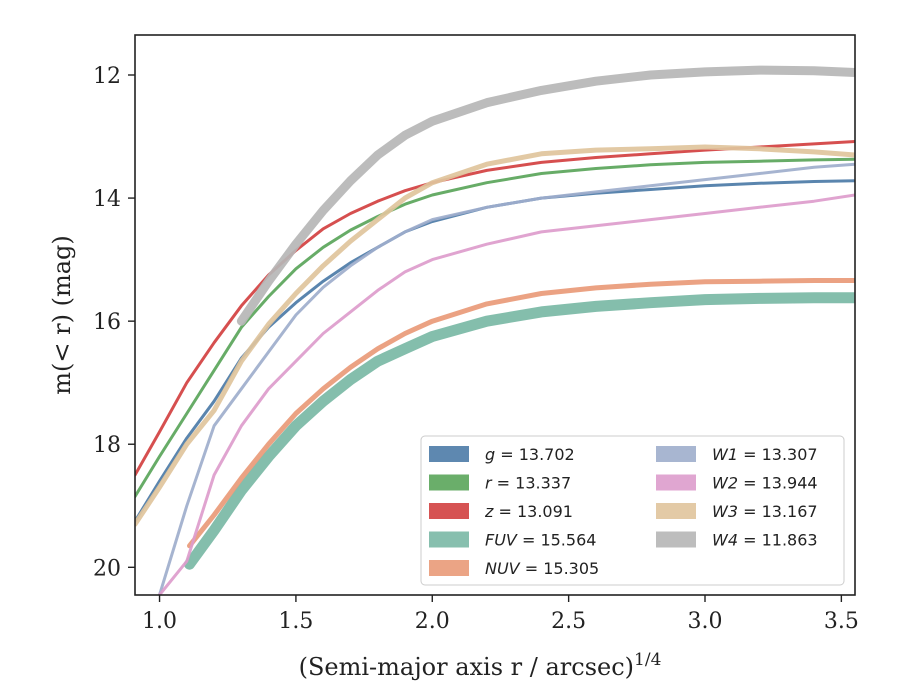 This screenshot has width=900, height=700. Describe the element at coordinates (107, 199) in the screenshot. I see `y-tick-label: 14` at that location.